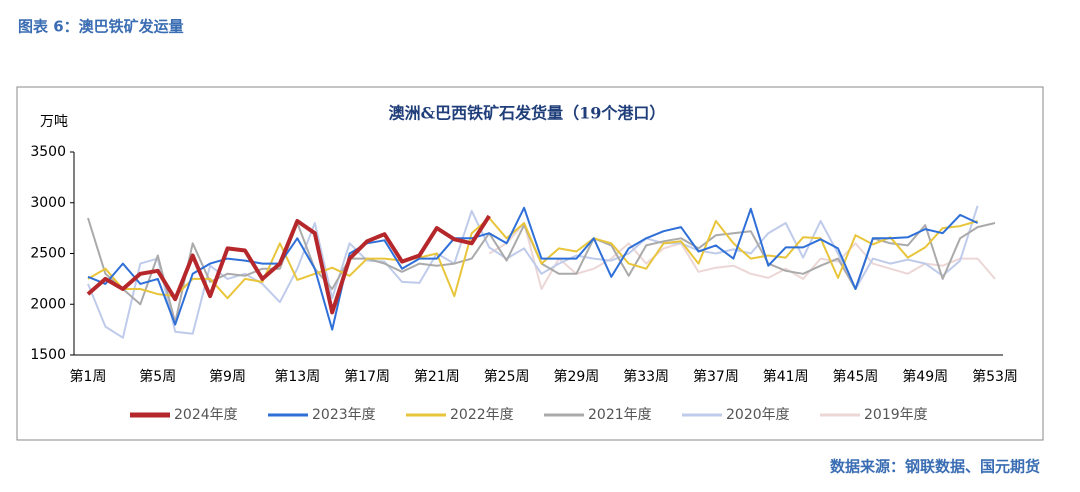 The image size is (1080, 492). What do you see at coordinates (935, 467) in the screenshot?
I see `source: 数据来源：钢联数据、国元期货` at bounding box center [935, 467].